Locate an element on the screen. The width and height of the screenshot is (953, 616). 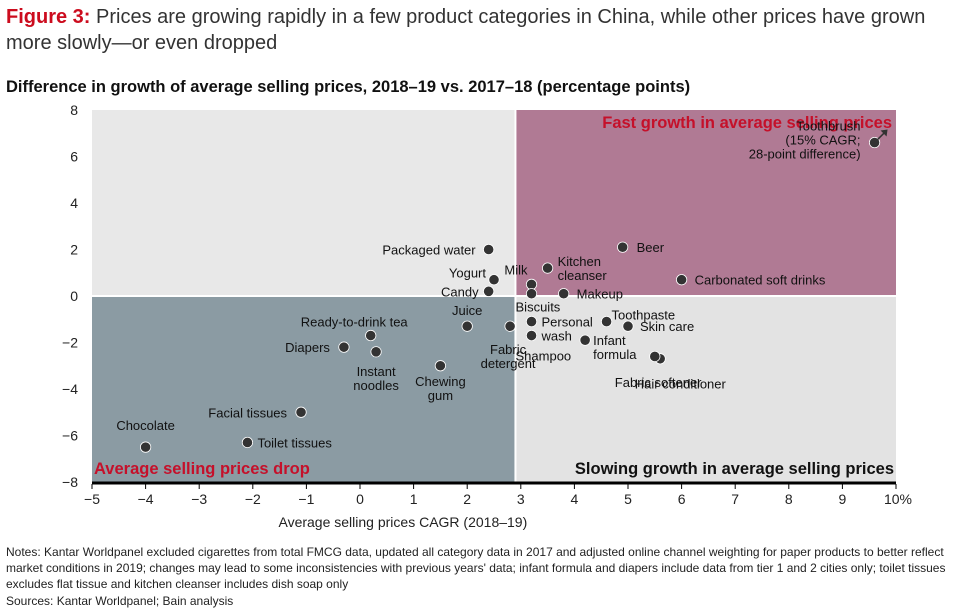
x-axis-label: Average selling prices CAGR (2018–19) is located at coordinates (402, 522).